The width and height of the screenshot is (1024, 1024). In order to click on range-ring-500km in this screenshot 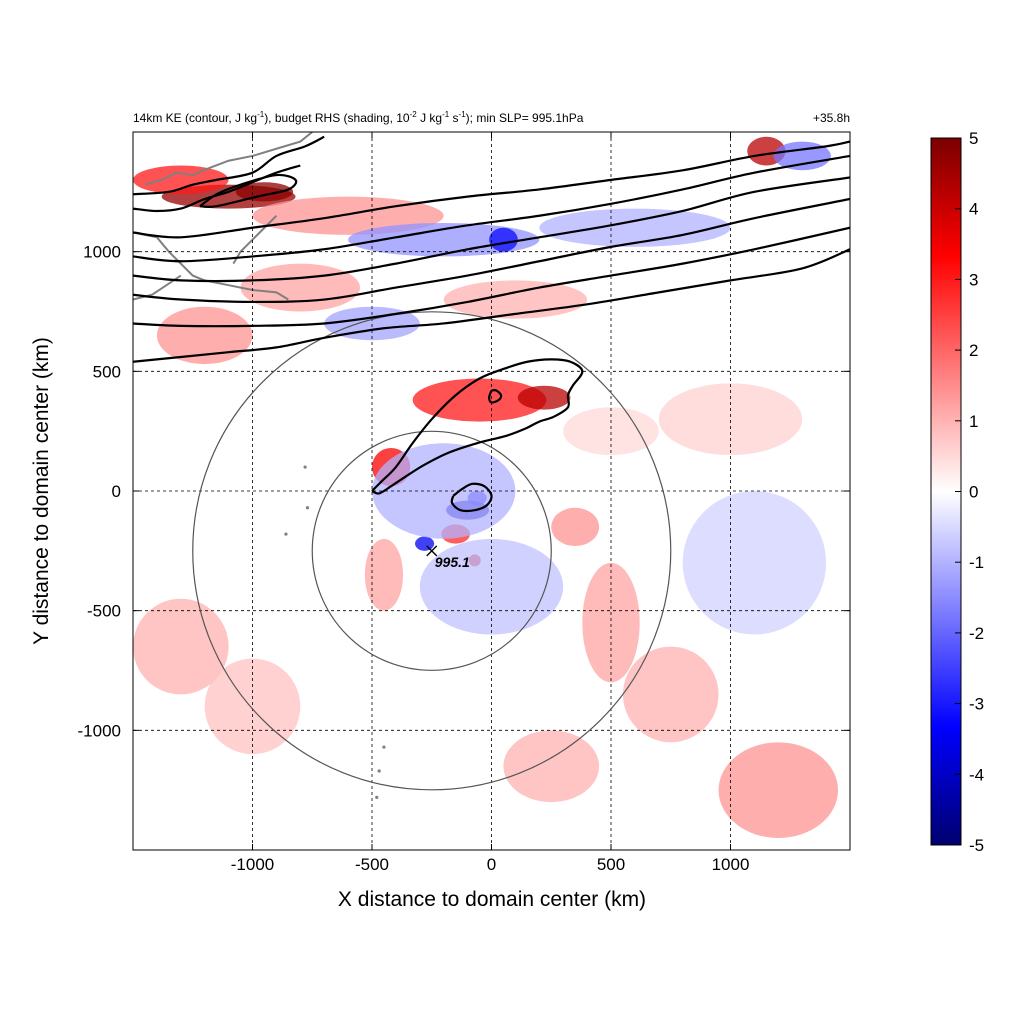, I will do `click(431, 550)`.